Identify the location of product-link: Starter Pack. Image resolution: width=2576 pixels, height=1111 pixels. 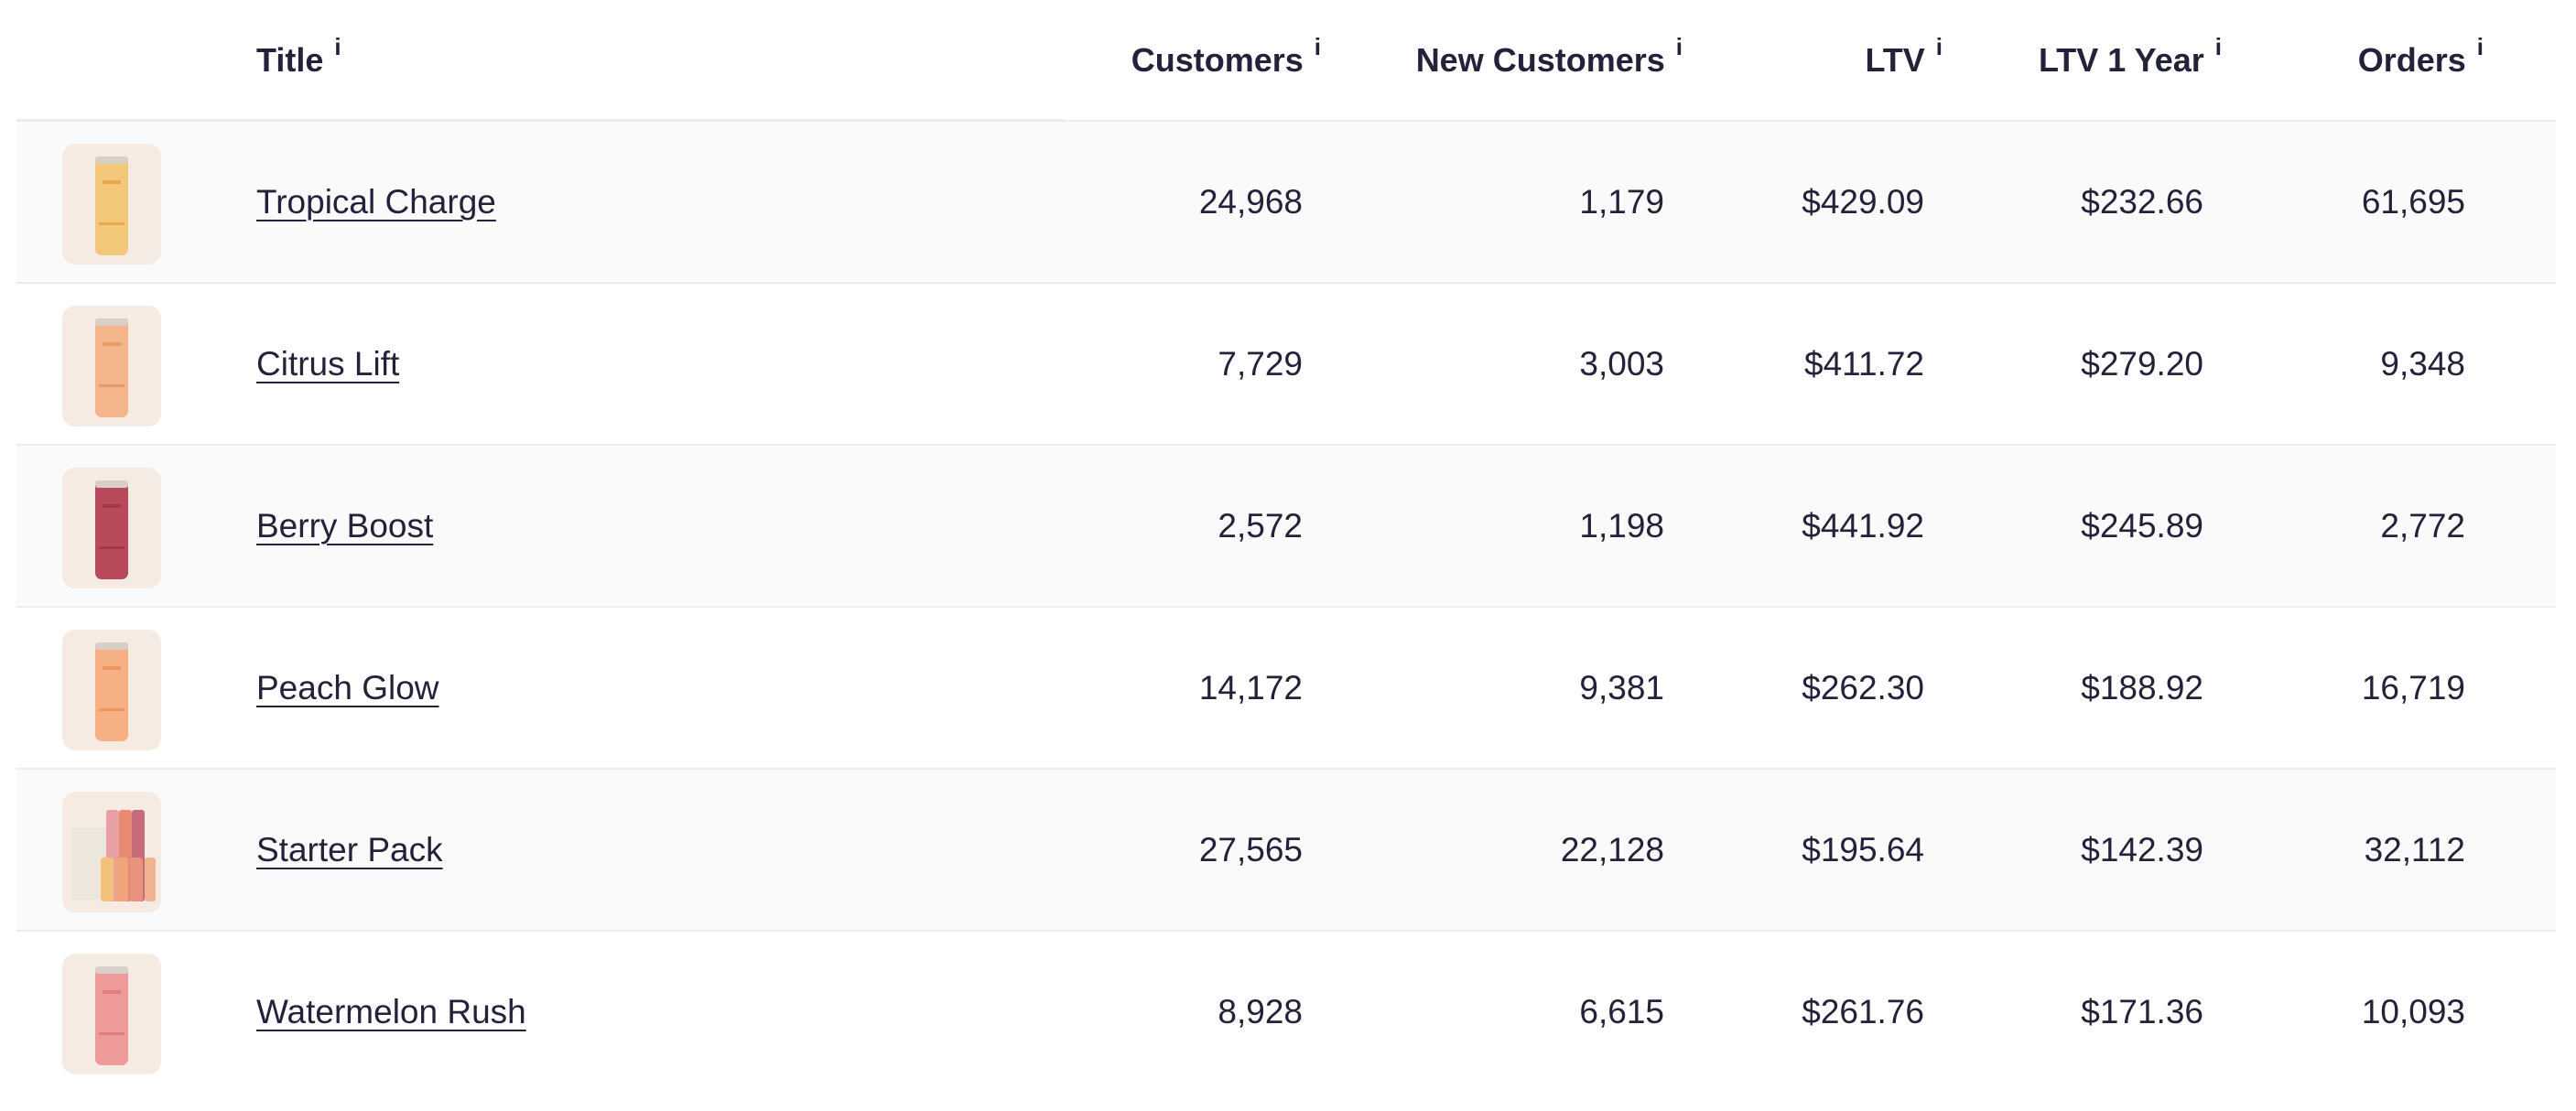
(350, 849).